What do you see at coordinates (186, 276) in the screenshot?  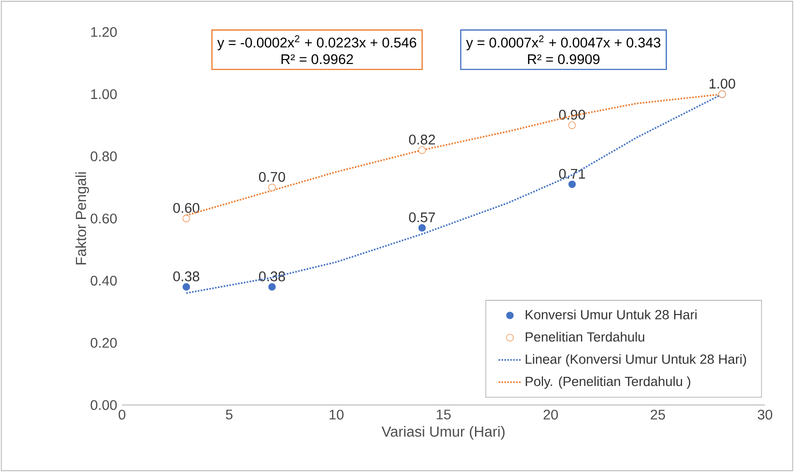 I see `data-label: 0.38` at bounding box center [186, 276].